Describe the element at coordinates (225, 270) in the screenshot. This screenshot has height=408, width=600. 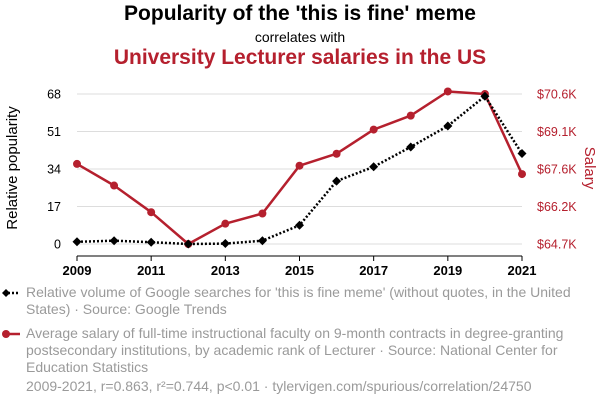
I see `x-tick-label: 2013` at that location.